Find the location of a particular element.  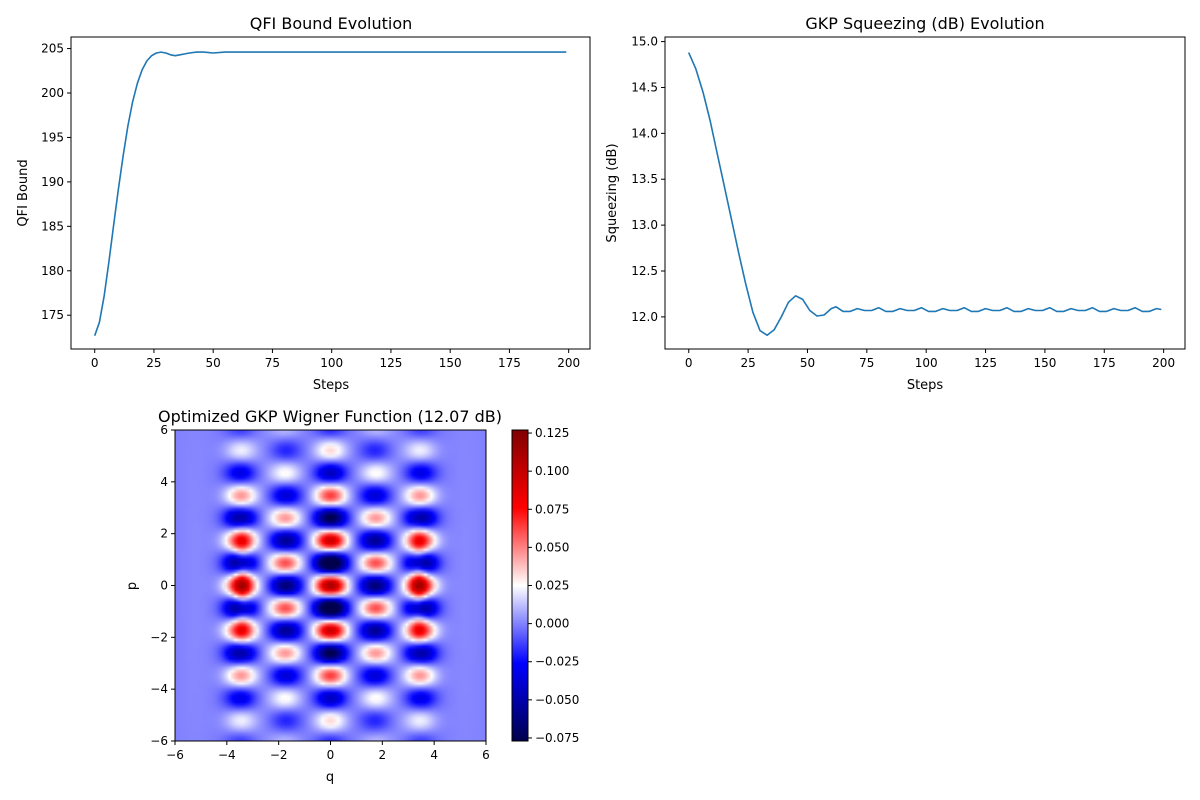

squeezing-ytick-label: 12.0 is located at coordinates (644, 317).